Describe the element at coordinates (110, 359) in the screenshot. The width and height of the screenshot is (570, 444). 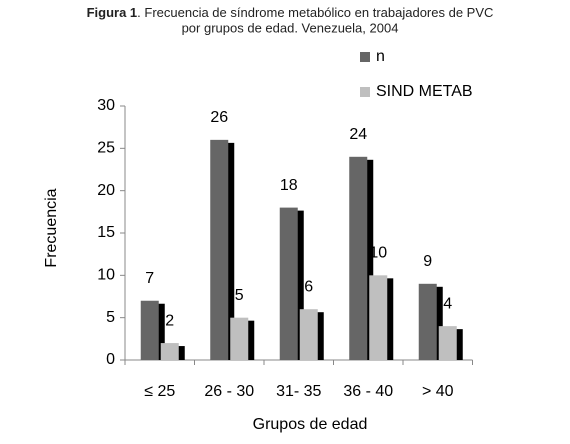
I see `y-tick-label: 0` at that location.